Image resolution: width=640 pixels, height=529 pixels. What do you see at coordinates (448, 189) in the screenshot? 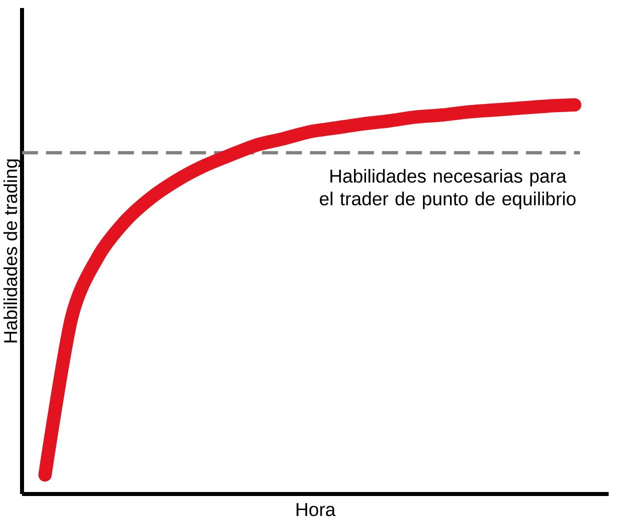
I see `ref-line-label: Habilidades necesarias para el trader de punto de equilibrio` at bounding box center [448, 189].